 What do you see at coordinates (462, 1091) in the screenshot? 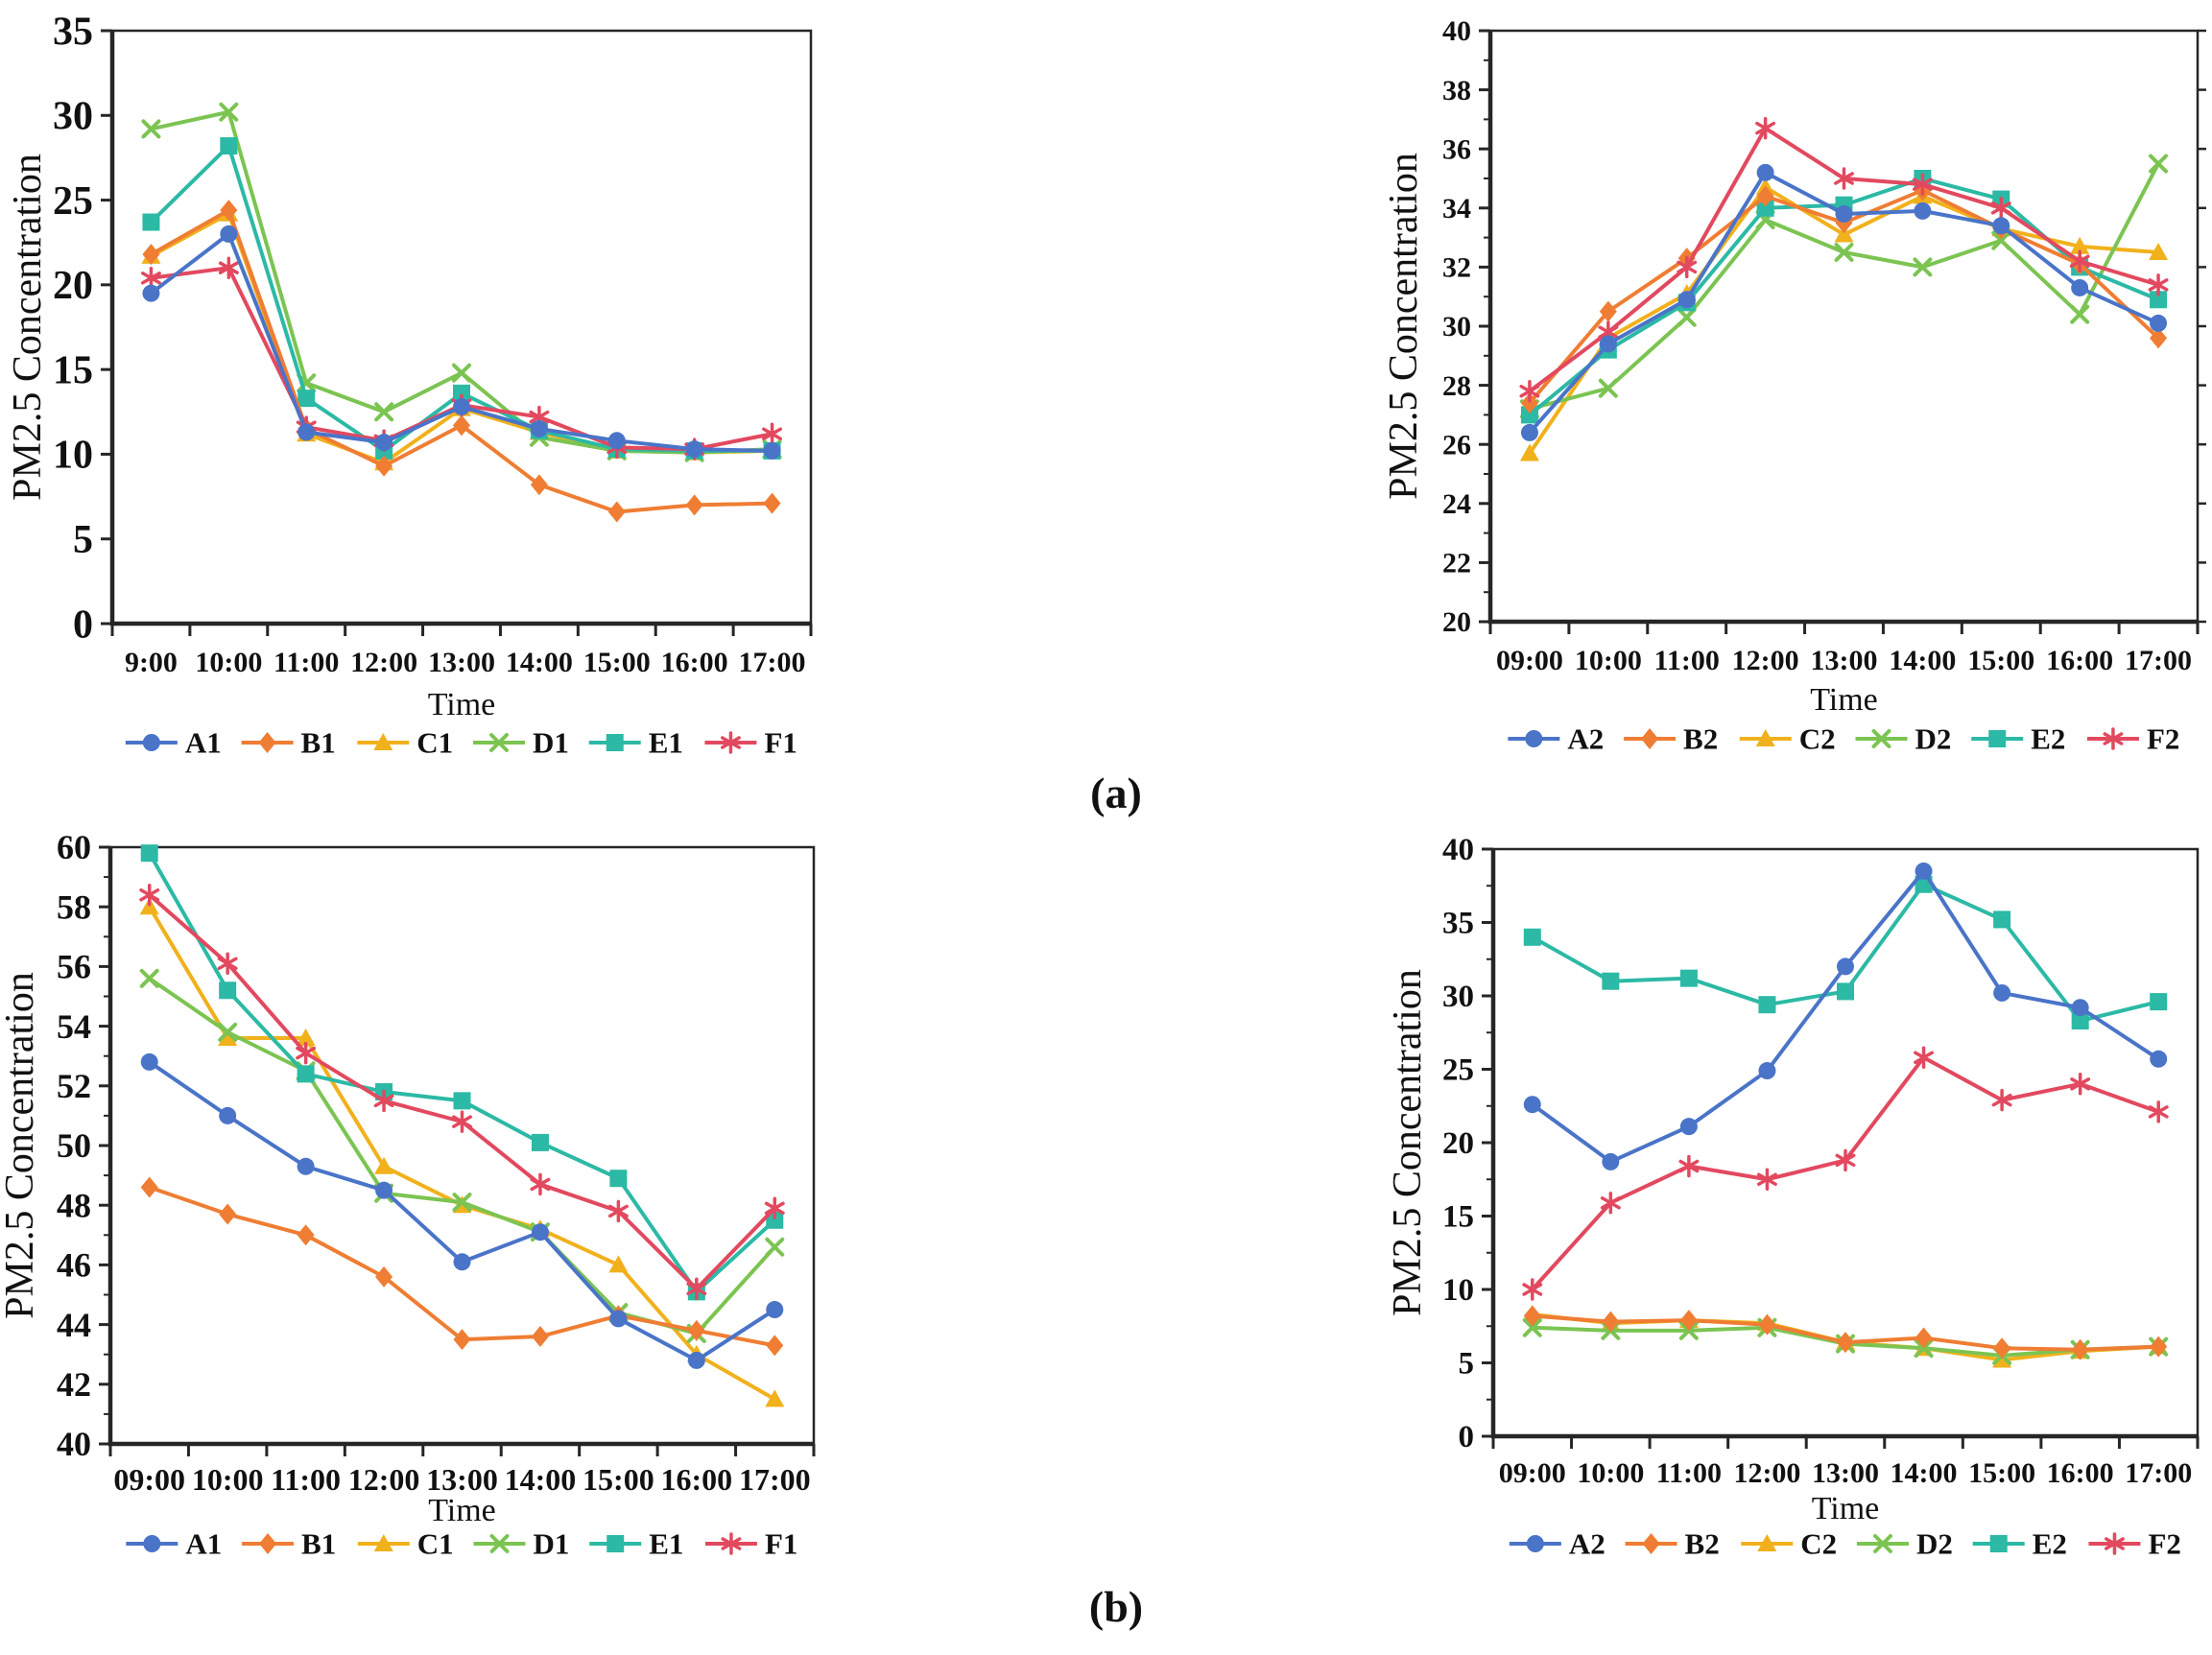
I see `series-F1-line` at bounding box center [462, 1091].